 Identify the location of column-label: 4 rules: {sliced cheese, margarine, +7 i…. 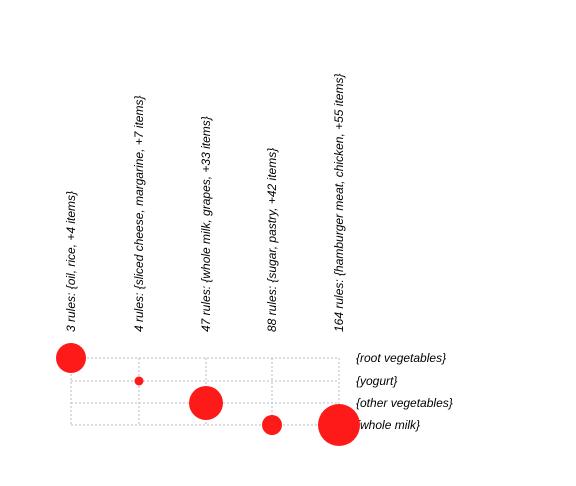
(139, 214).